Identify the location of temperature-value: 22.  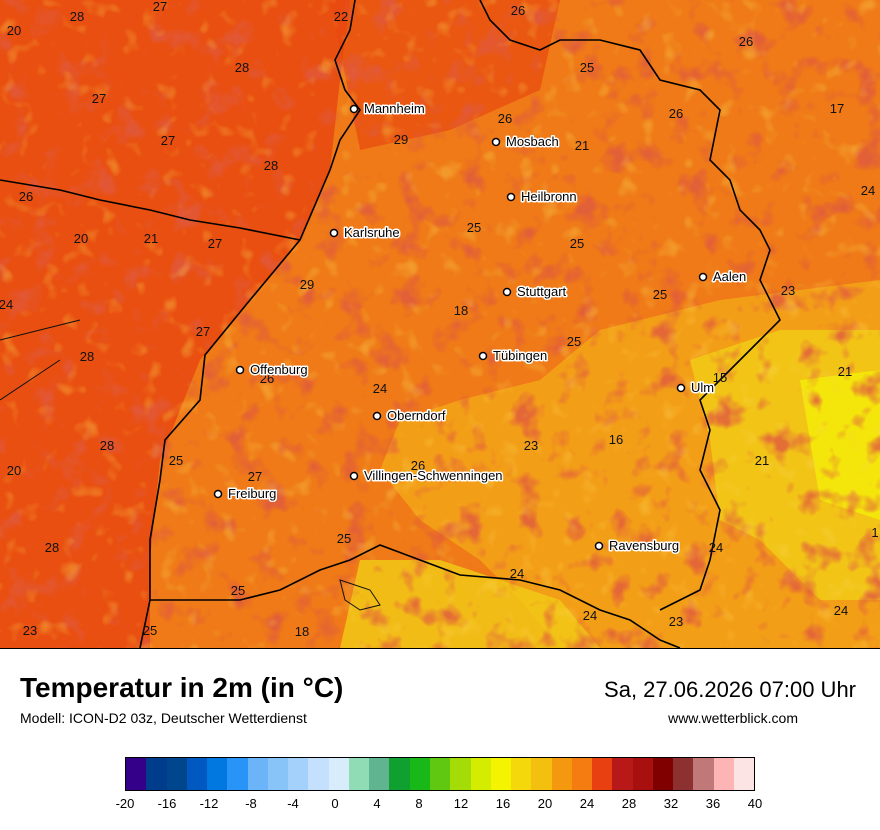
(341, 16).